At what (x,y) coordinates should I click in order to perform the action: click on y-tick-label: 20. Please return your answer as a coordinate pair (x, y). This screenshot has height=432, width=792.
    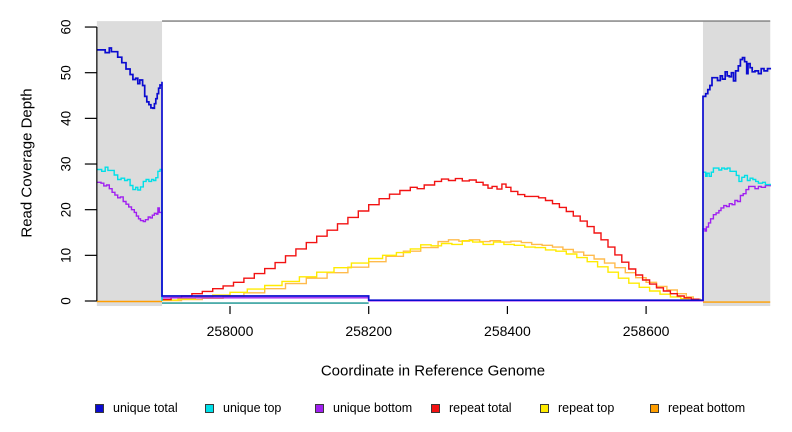
    Looking at the image, I should click on (65, 209).